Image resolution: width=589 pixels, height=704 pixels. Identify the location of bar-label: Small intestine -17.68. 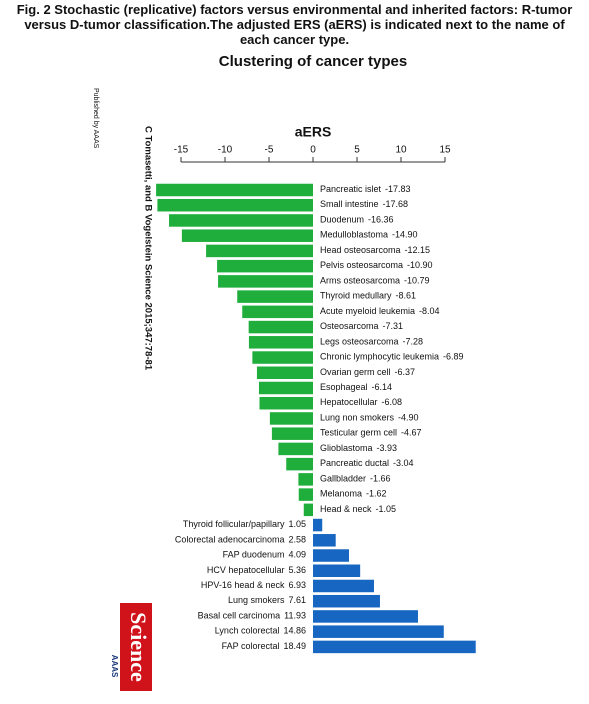
(364, 205).